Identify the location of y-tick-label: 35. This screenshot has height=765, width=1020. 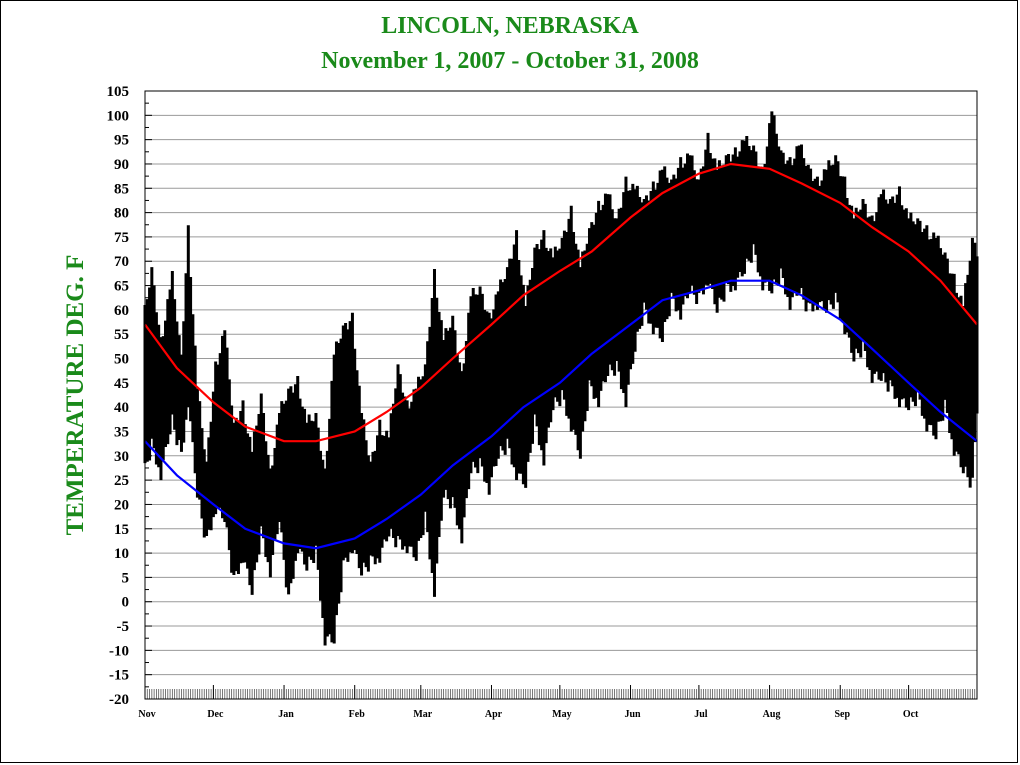
(121, 432).